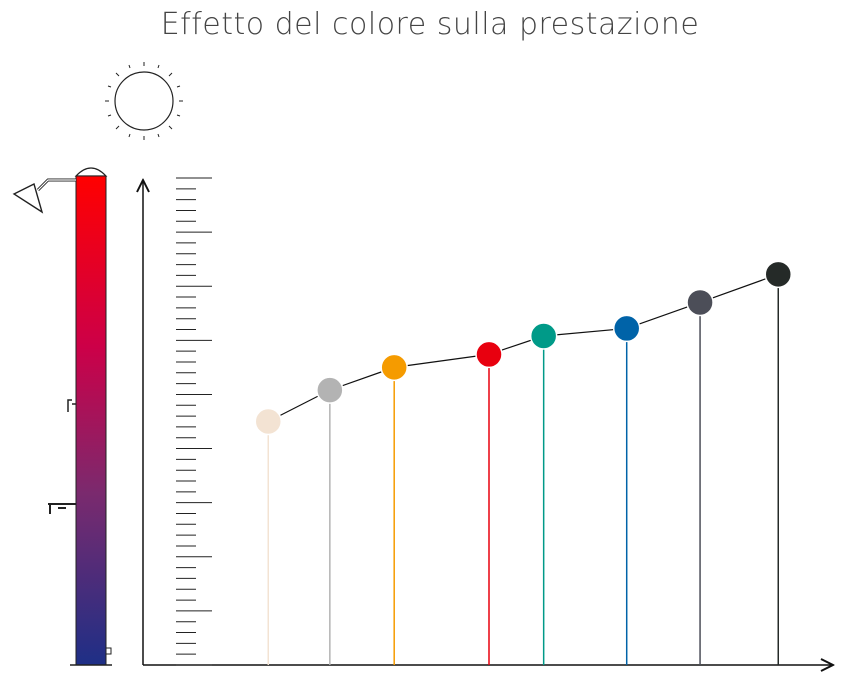  What do you see at coordinates (62, 416) in the screenshot?
I see `shower-illustration` at bounding box center [62, 416].